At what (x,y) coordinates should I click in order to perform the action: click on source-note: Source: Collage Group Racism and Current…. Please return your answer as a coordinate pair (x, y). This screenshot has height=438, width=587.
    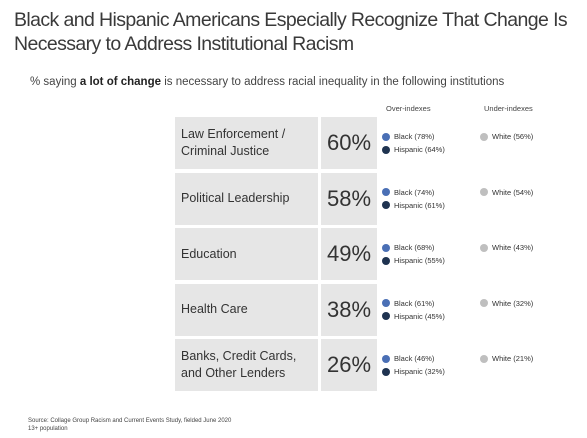
    Looking at the image, I should click on (129, 425).